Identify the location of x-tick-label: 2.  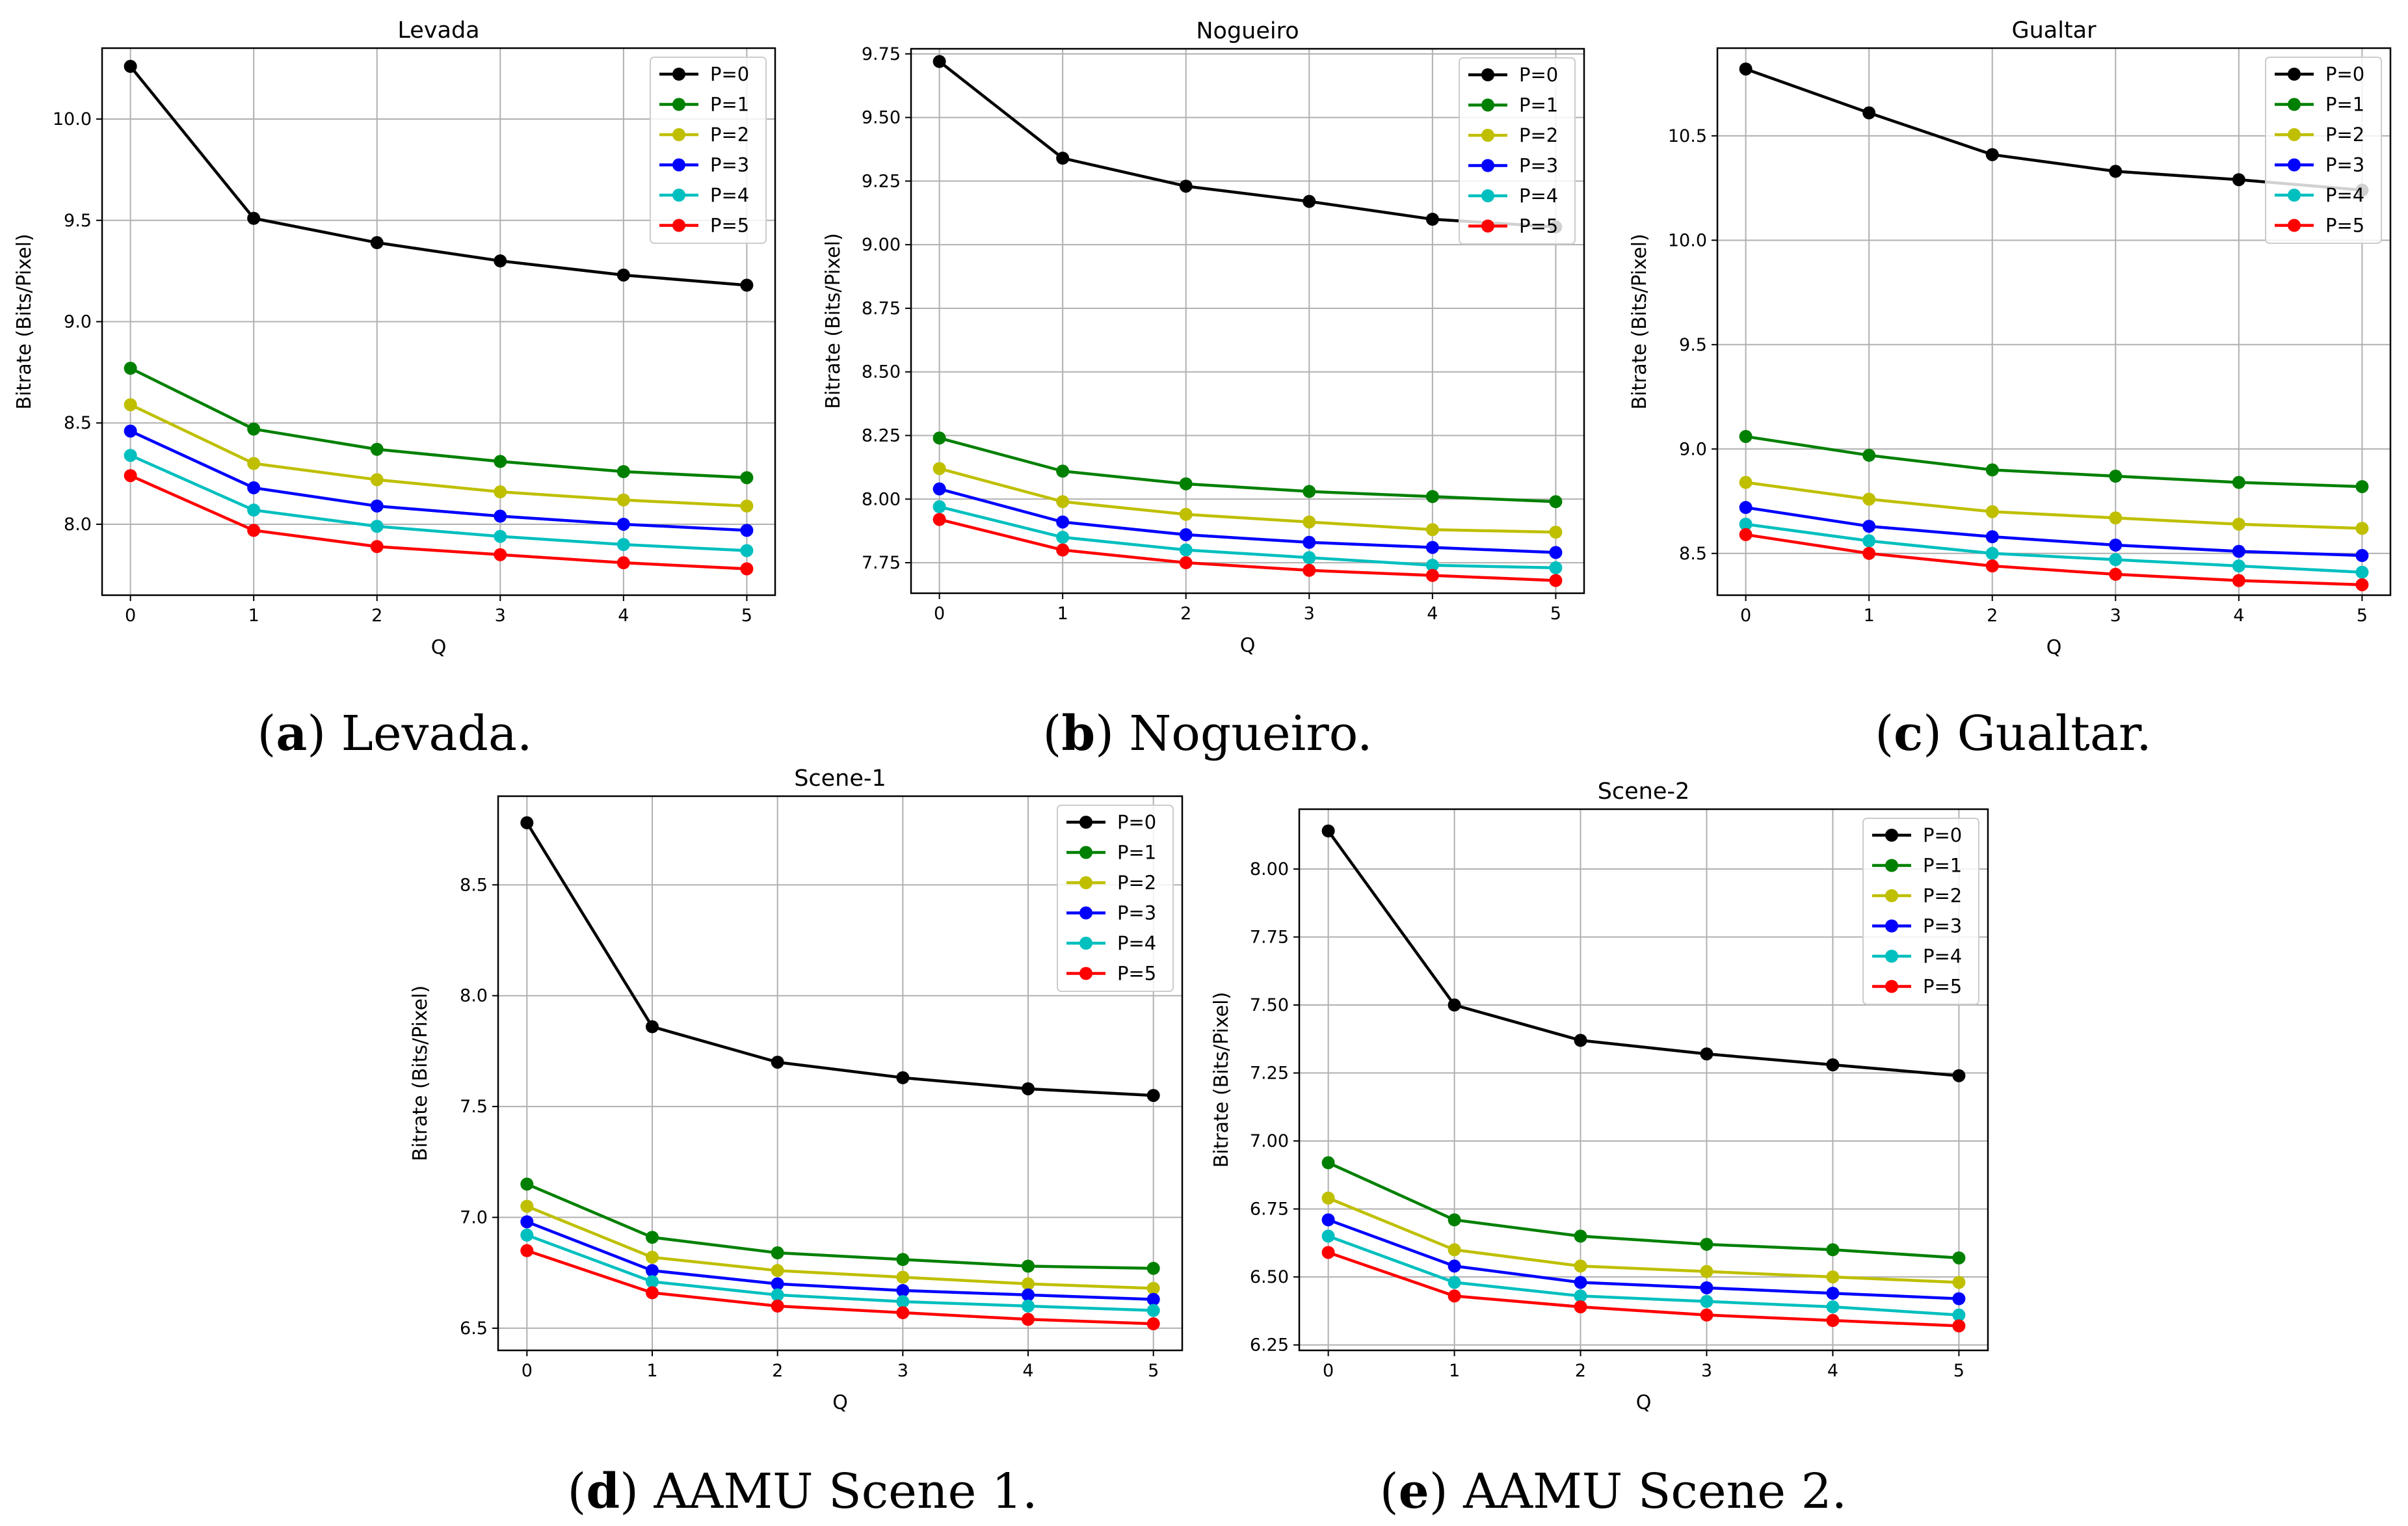
(1185, 614).